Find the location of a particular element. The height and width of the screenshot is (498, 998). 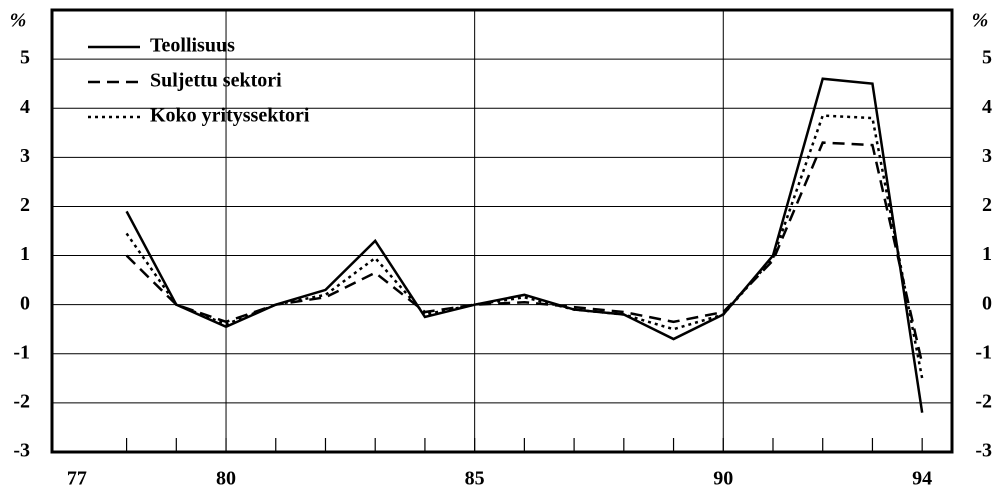

y-tick-label: 3 is located at coordinates (25, 156).